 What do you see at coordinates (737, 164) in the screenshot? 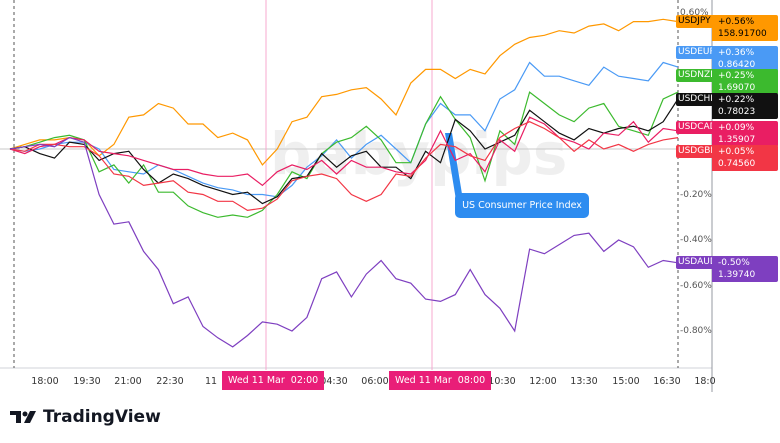
I see `price-label: 0.74560` at bounding box center [737, 164].